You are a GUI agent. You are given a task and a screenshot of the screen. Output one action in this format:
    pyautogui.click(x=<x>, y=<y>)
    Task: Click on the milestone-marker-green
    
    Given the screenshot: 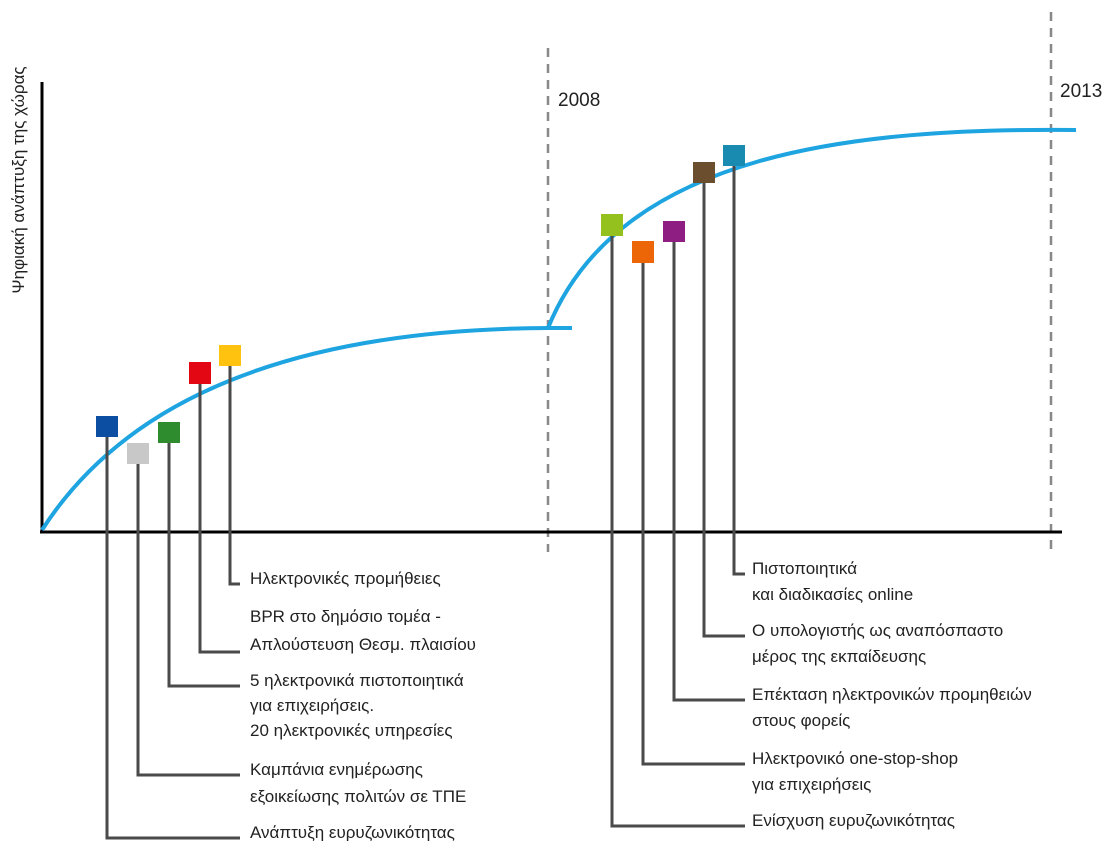 What is the action you would take?
    pyautogui.click(x=169, y=432)
    